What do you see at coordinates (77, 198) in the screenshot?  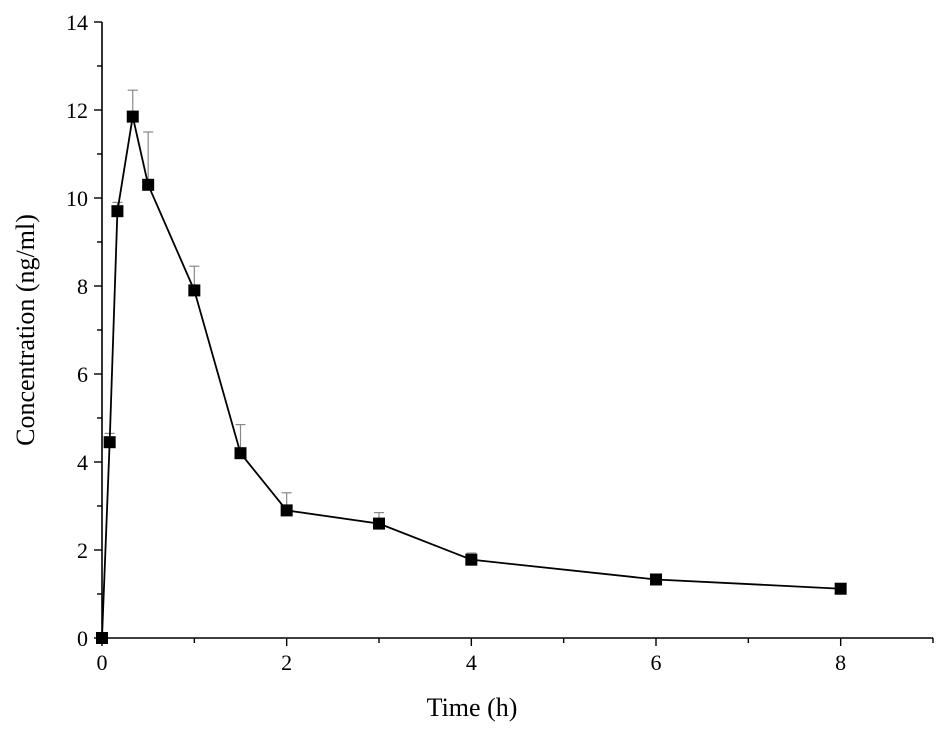 I see `y-tick-label: 10` at bounding box center [77, 198].